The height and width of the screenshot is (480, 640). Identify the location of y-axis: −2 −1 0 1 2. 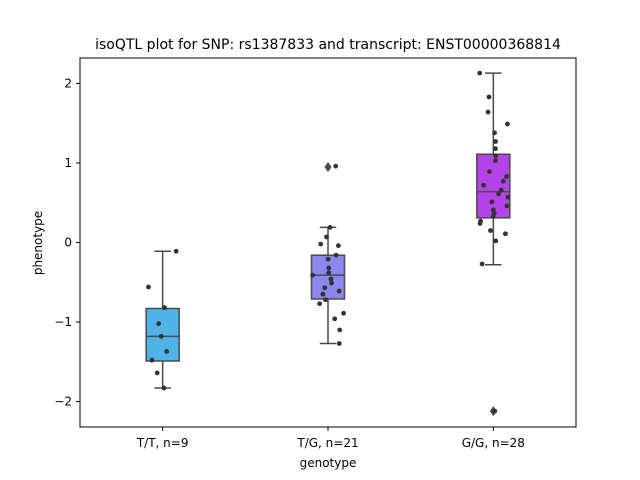
(67, 242).